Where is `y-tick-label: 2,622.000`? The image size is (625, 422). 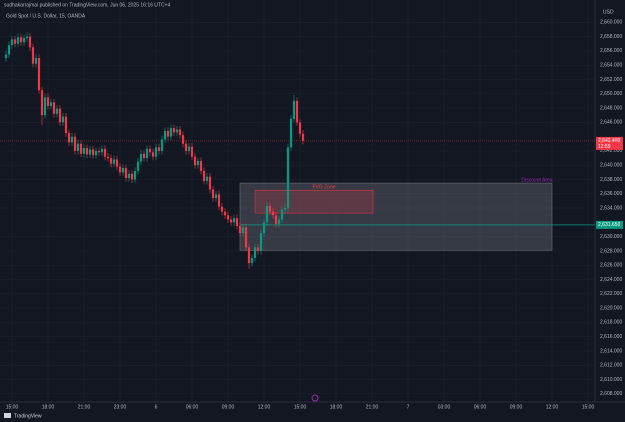
y-tick-label: 2,622.000 is located at coordinates (611, 294).